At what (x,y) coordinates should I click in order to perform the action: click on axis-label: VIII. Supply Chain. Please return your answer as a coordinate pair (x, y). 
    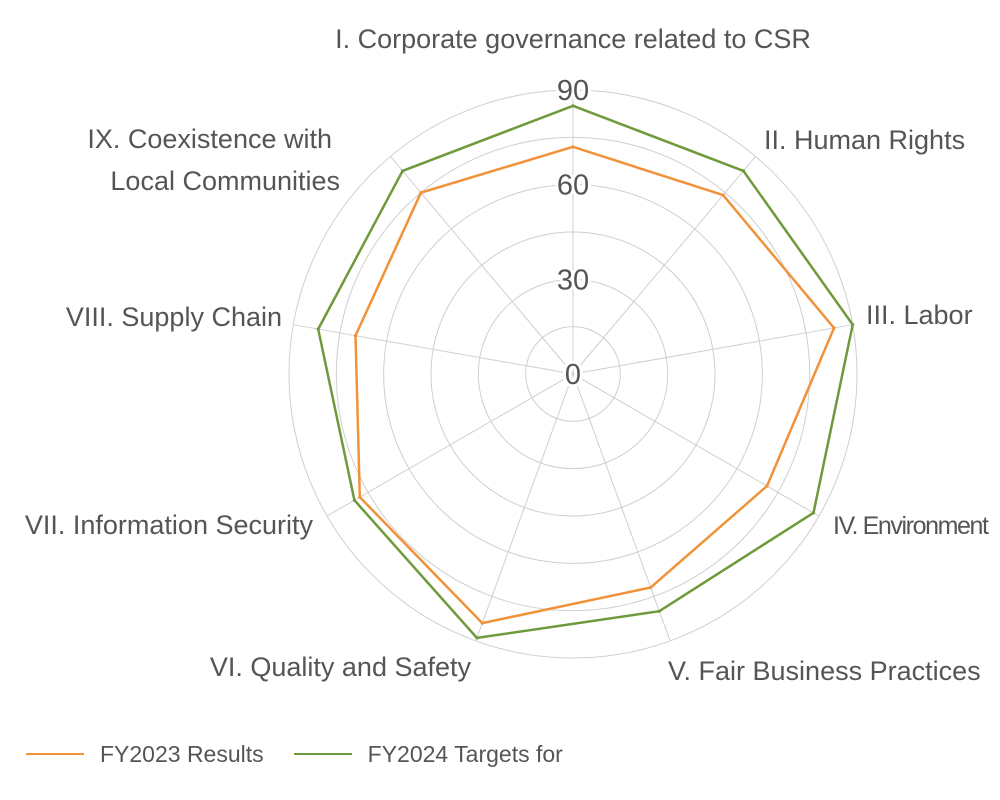
    Looking at the image, I should click on (174, 317).